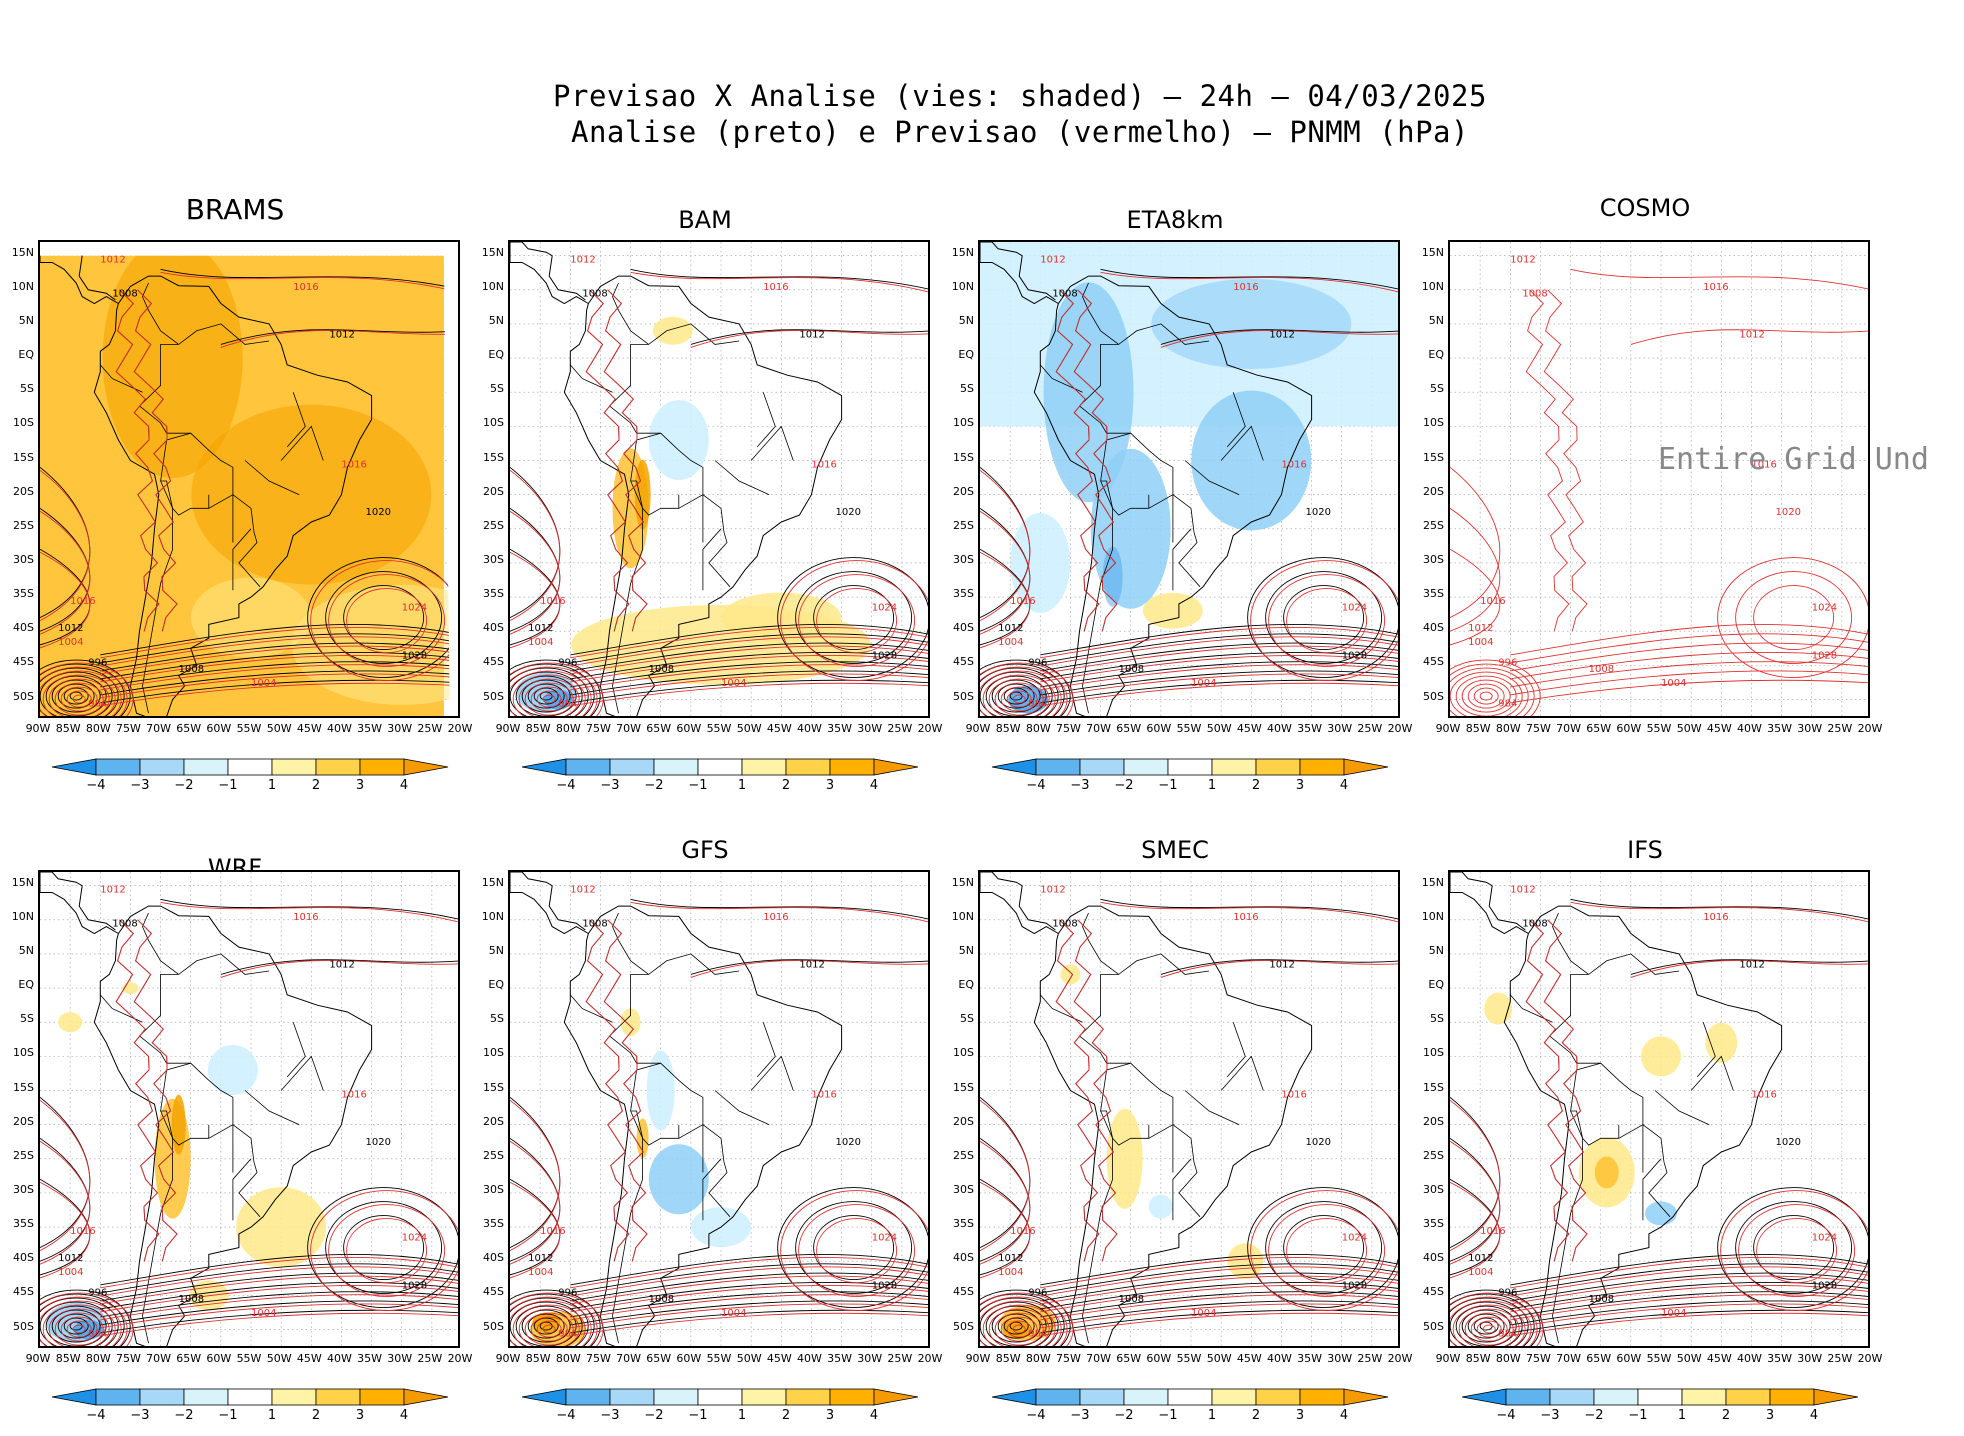 This screenshot has height=1436, width=1964. What do you see at coordinates (26, 950) in the screenshot?
I see `lat-tick-label: 5N` at bounding box center [26, 950].